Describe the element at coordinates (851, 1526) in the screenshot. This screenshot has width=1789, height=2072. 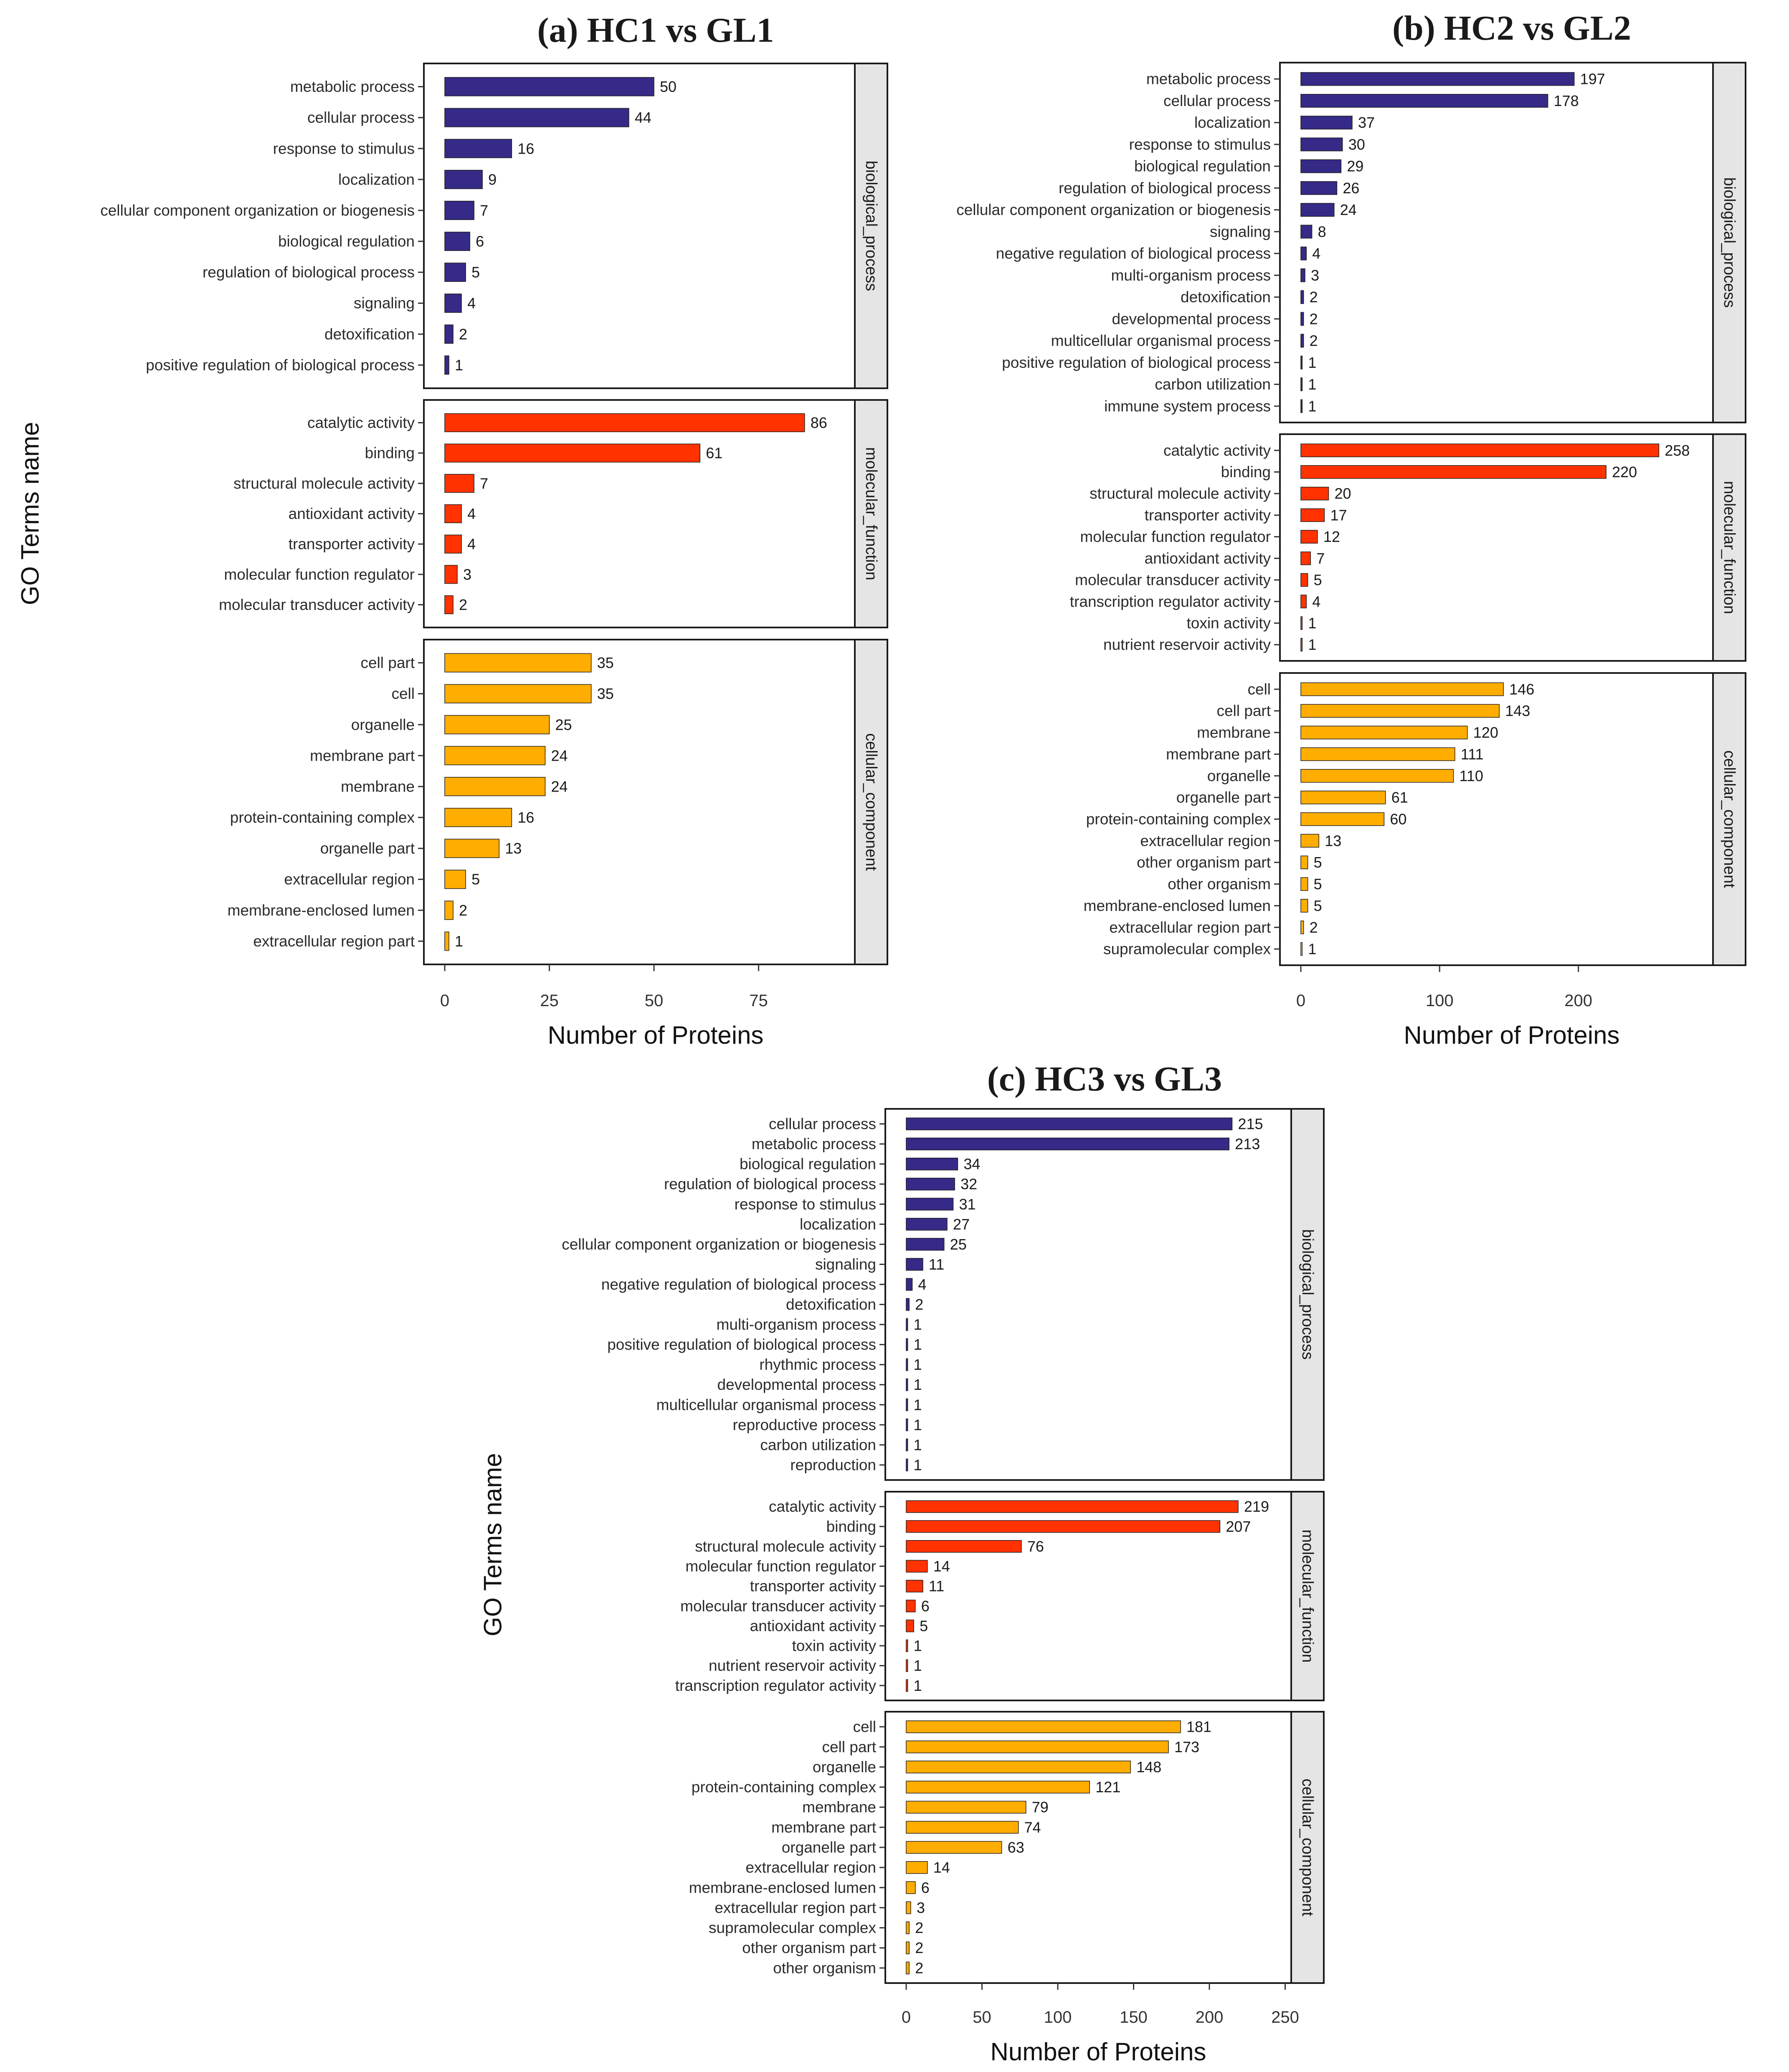
I see `category-label: binding` at that location.